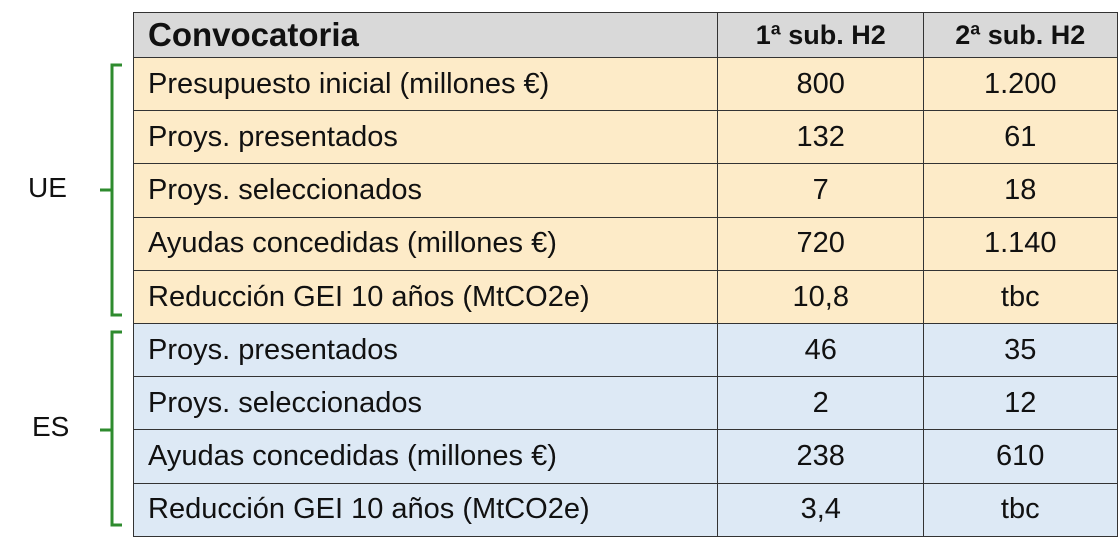 This screenshot has width=1119, height=554. I want to click on value-cell: 1.200, so click(1020, 84).